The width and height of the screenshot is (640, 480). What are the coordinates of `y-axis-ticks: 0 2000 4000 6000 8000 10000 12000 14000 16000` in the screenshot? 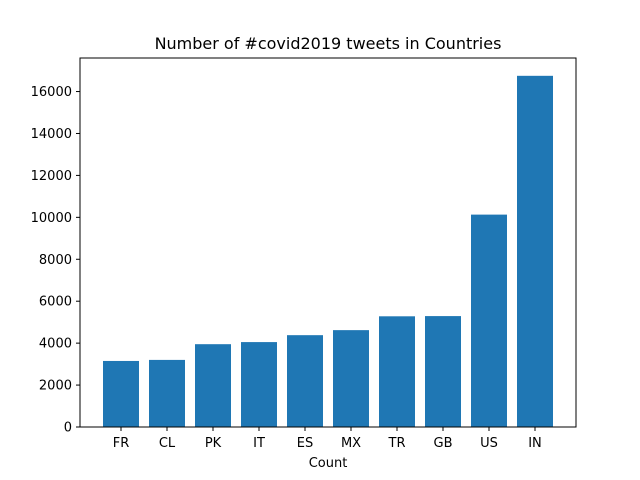 It's located at (55, 260).